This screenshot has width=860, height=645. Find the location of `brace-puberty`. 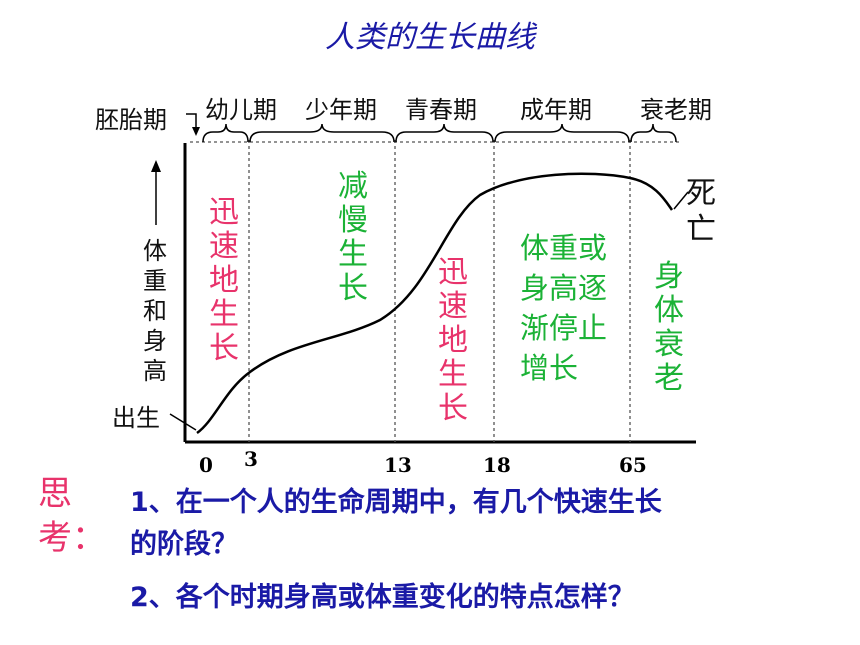

brace-puberty is located at coordinates (444, 133).